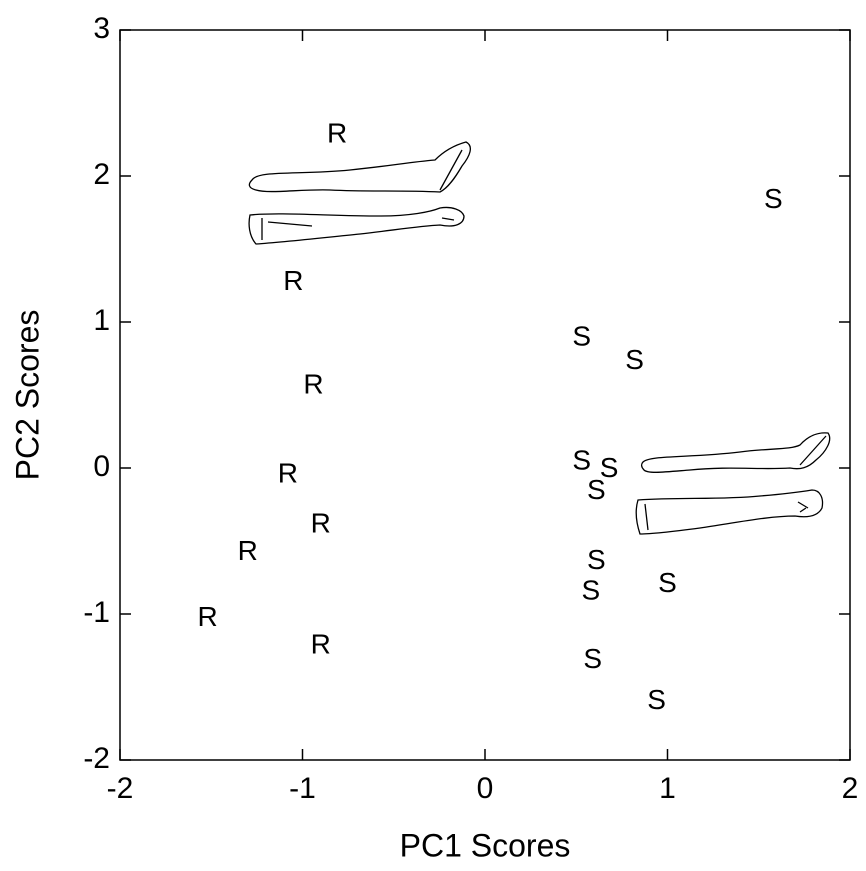 This screenshot has width=866, height=871. Describe the element at coordinates (302, 788) in the screenshot. I see `x-tick-label: -1` at that location.